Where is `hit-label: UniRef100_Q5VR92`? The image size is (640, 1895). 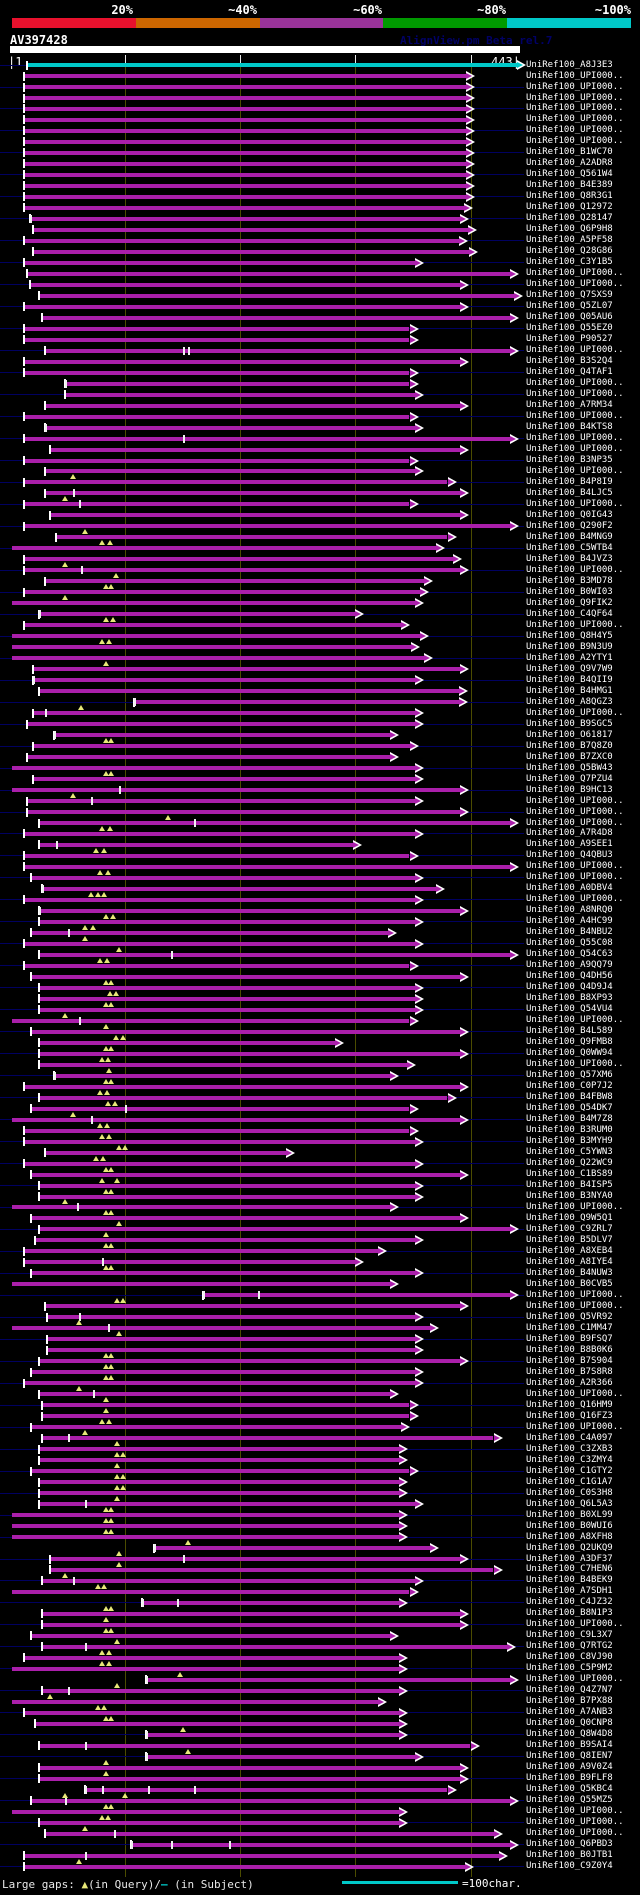 hit-label: UniRef100_Q5VR92 is located at coordinates (569, 1316).